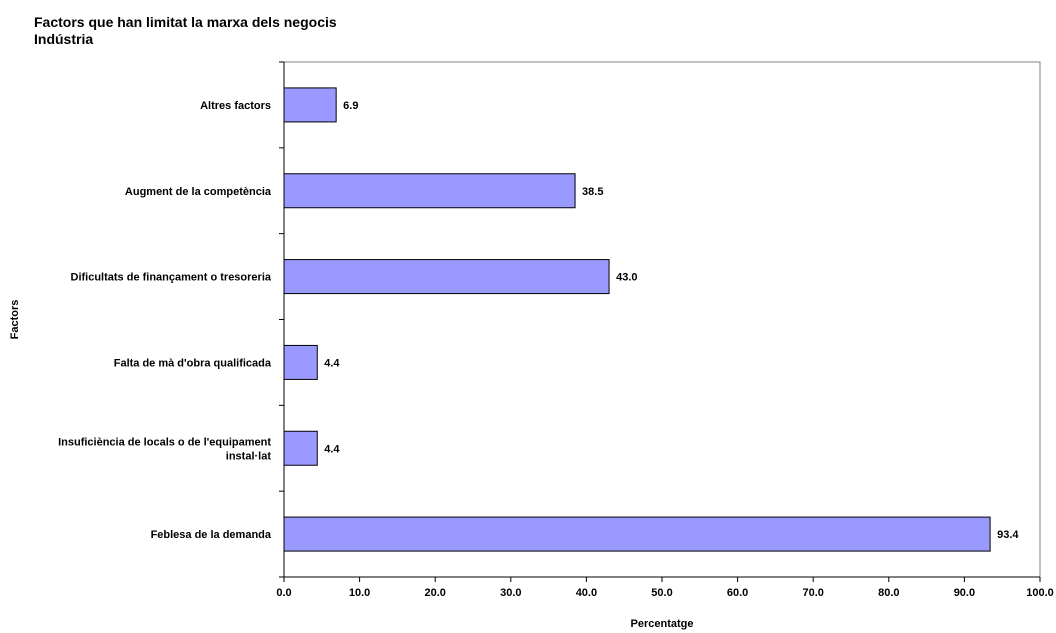  I want to click on category-label: Altres factors, so click(235, 106).